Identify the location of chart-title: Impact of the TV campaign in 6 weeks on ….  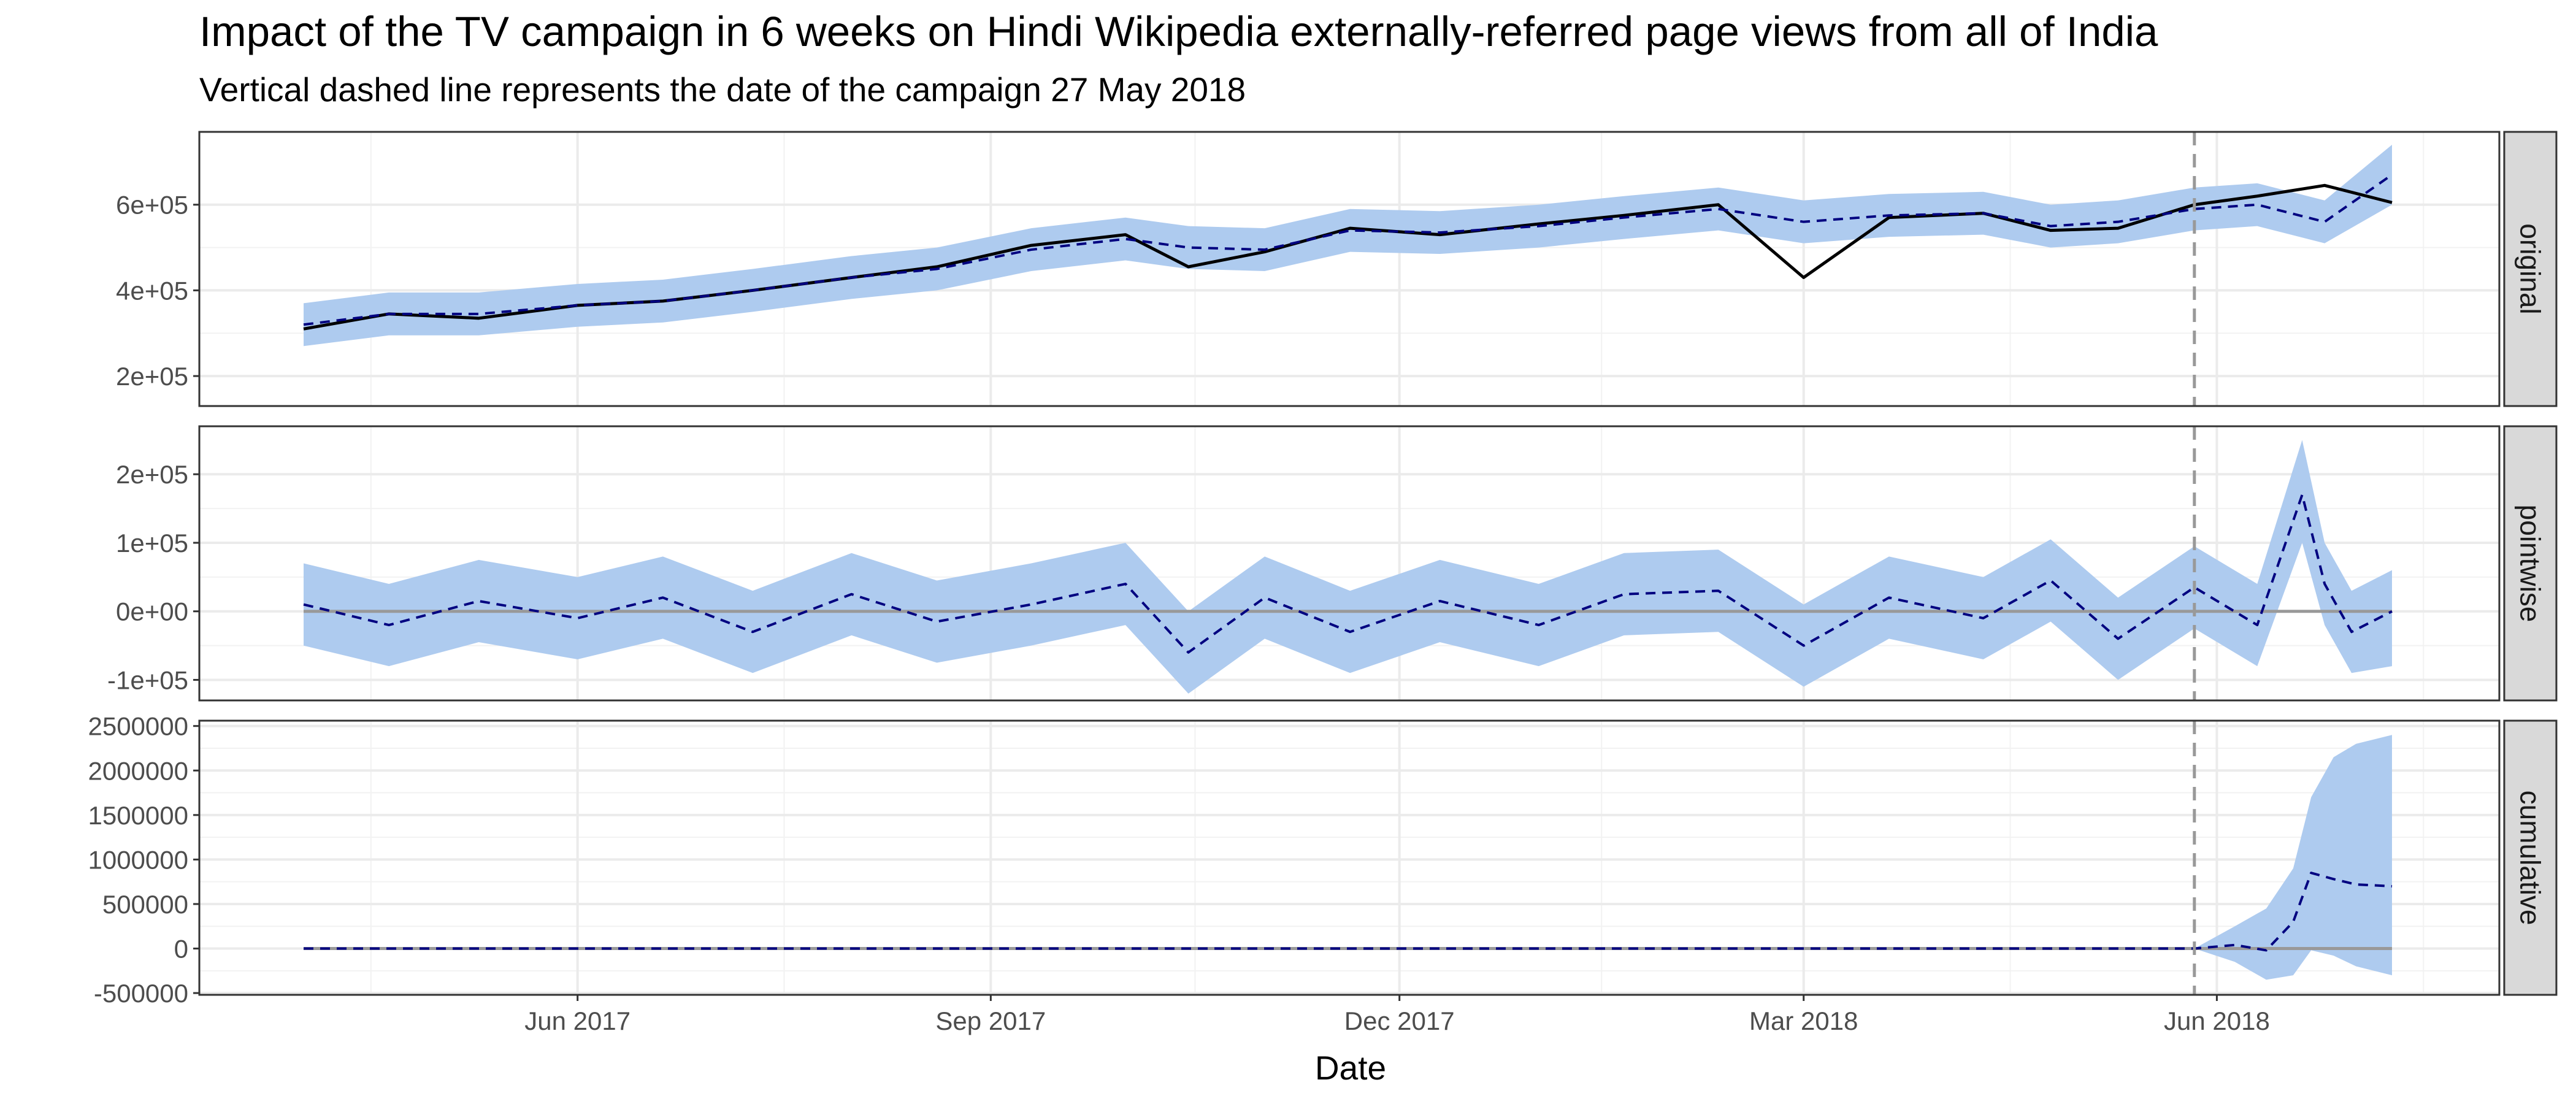
(1178, 31).